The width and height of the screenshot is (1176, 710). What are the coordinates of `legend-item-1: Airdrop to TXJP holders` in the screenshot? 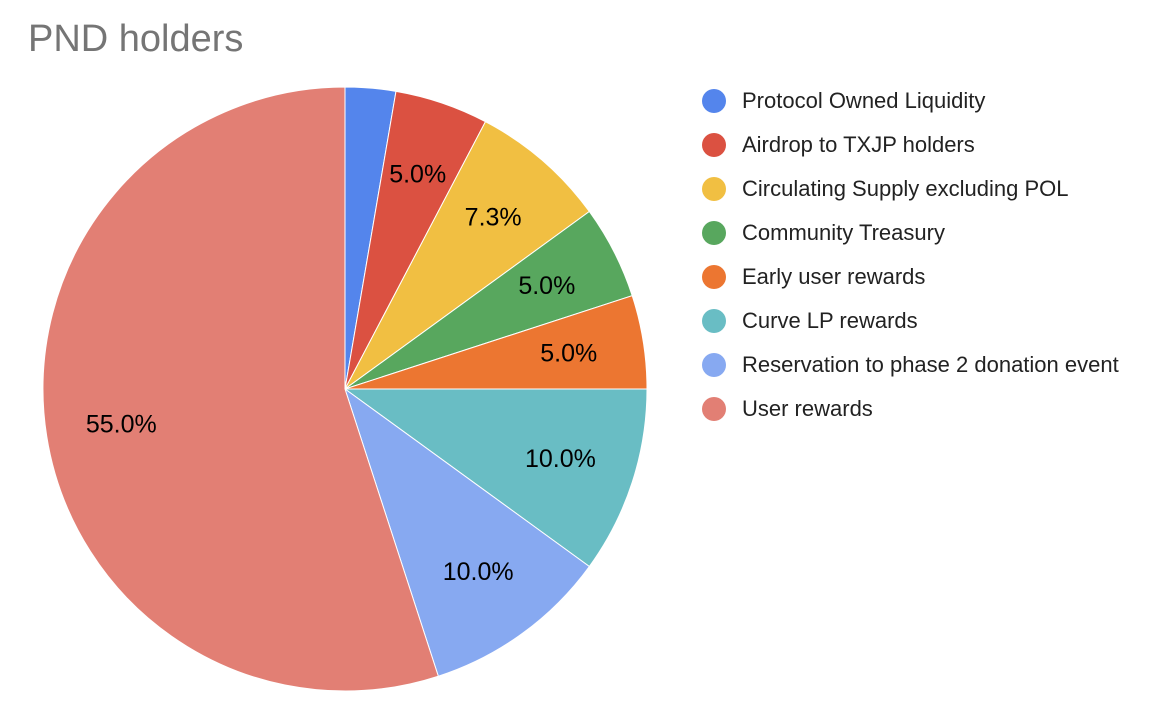 It's located at (910, 145).